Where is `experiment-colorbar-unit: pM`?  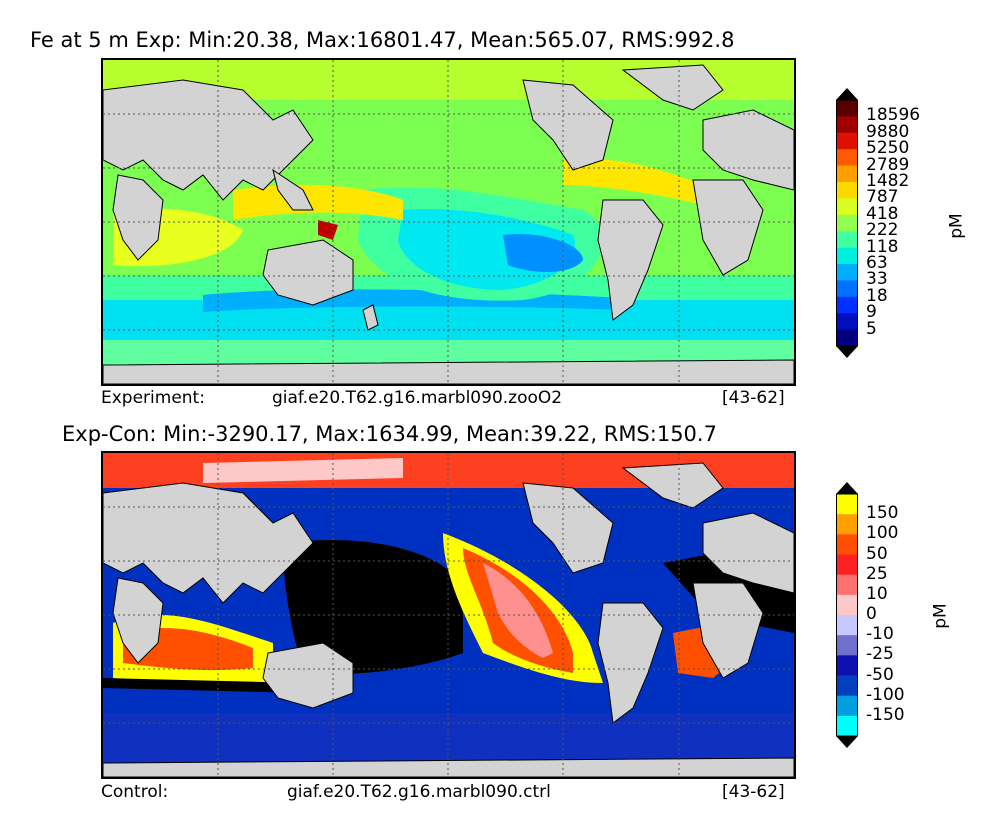 experiment-colorbar-unit: pM is located at coordinates (956, 226).